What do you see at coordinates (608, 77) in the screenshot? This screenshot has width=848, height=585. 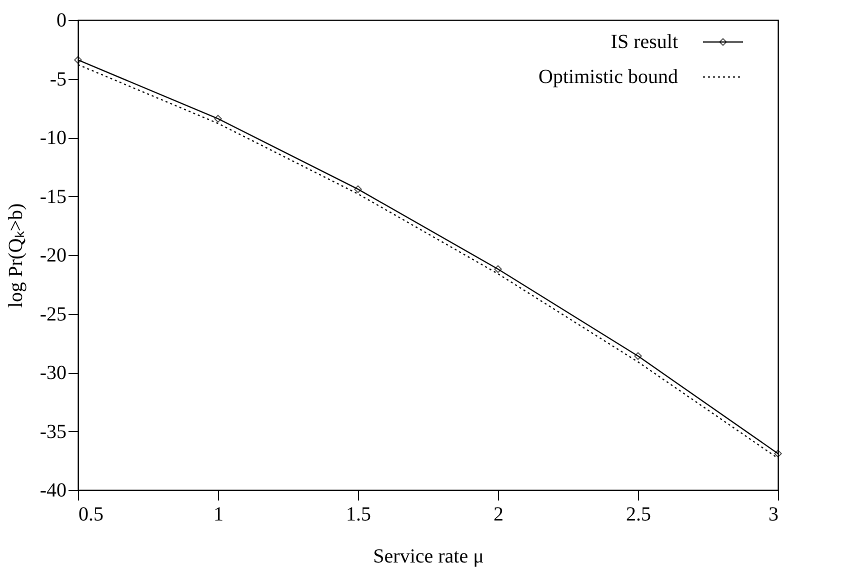 I see `legend-label: Optimistic bound` at bounding box center [608, 77].